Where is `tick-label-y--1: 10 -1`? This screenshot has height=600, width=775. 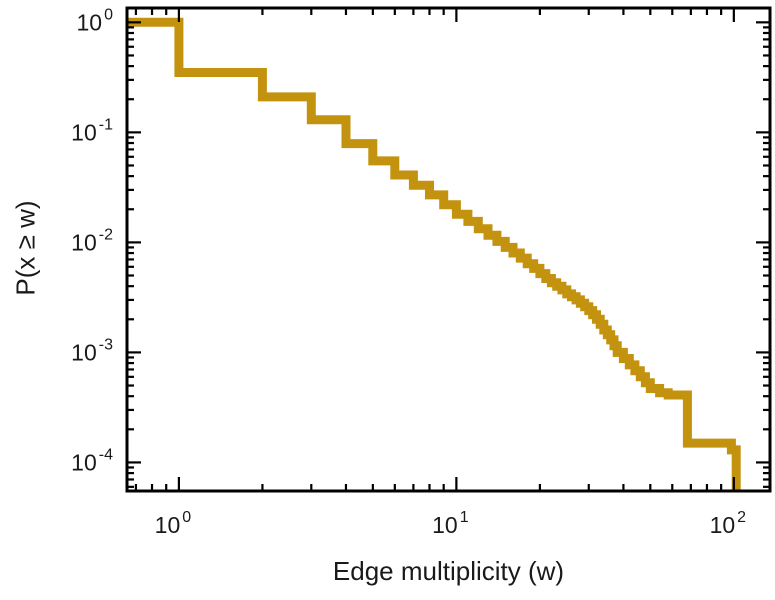
tick-label-y--1: 10 -1 is located at coordinates (92, 130).